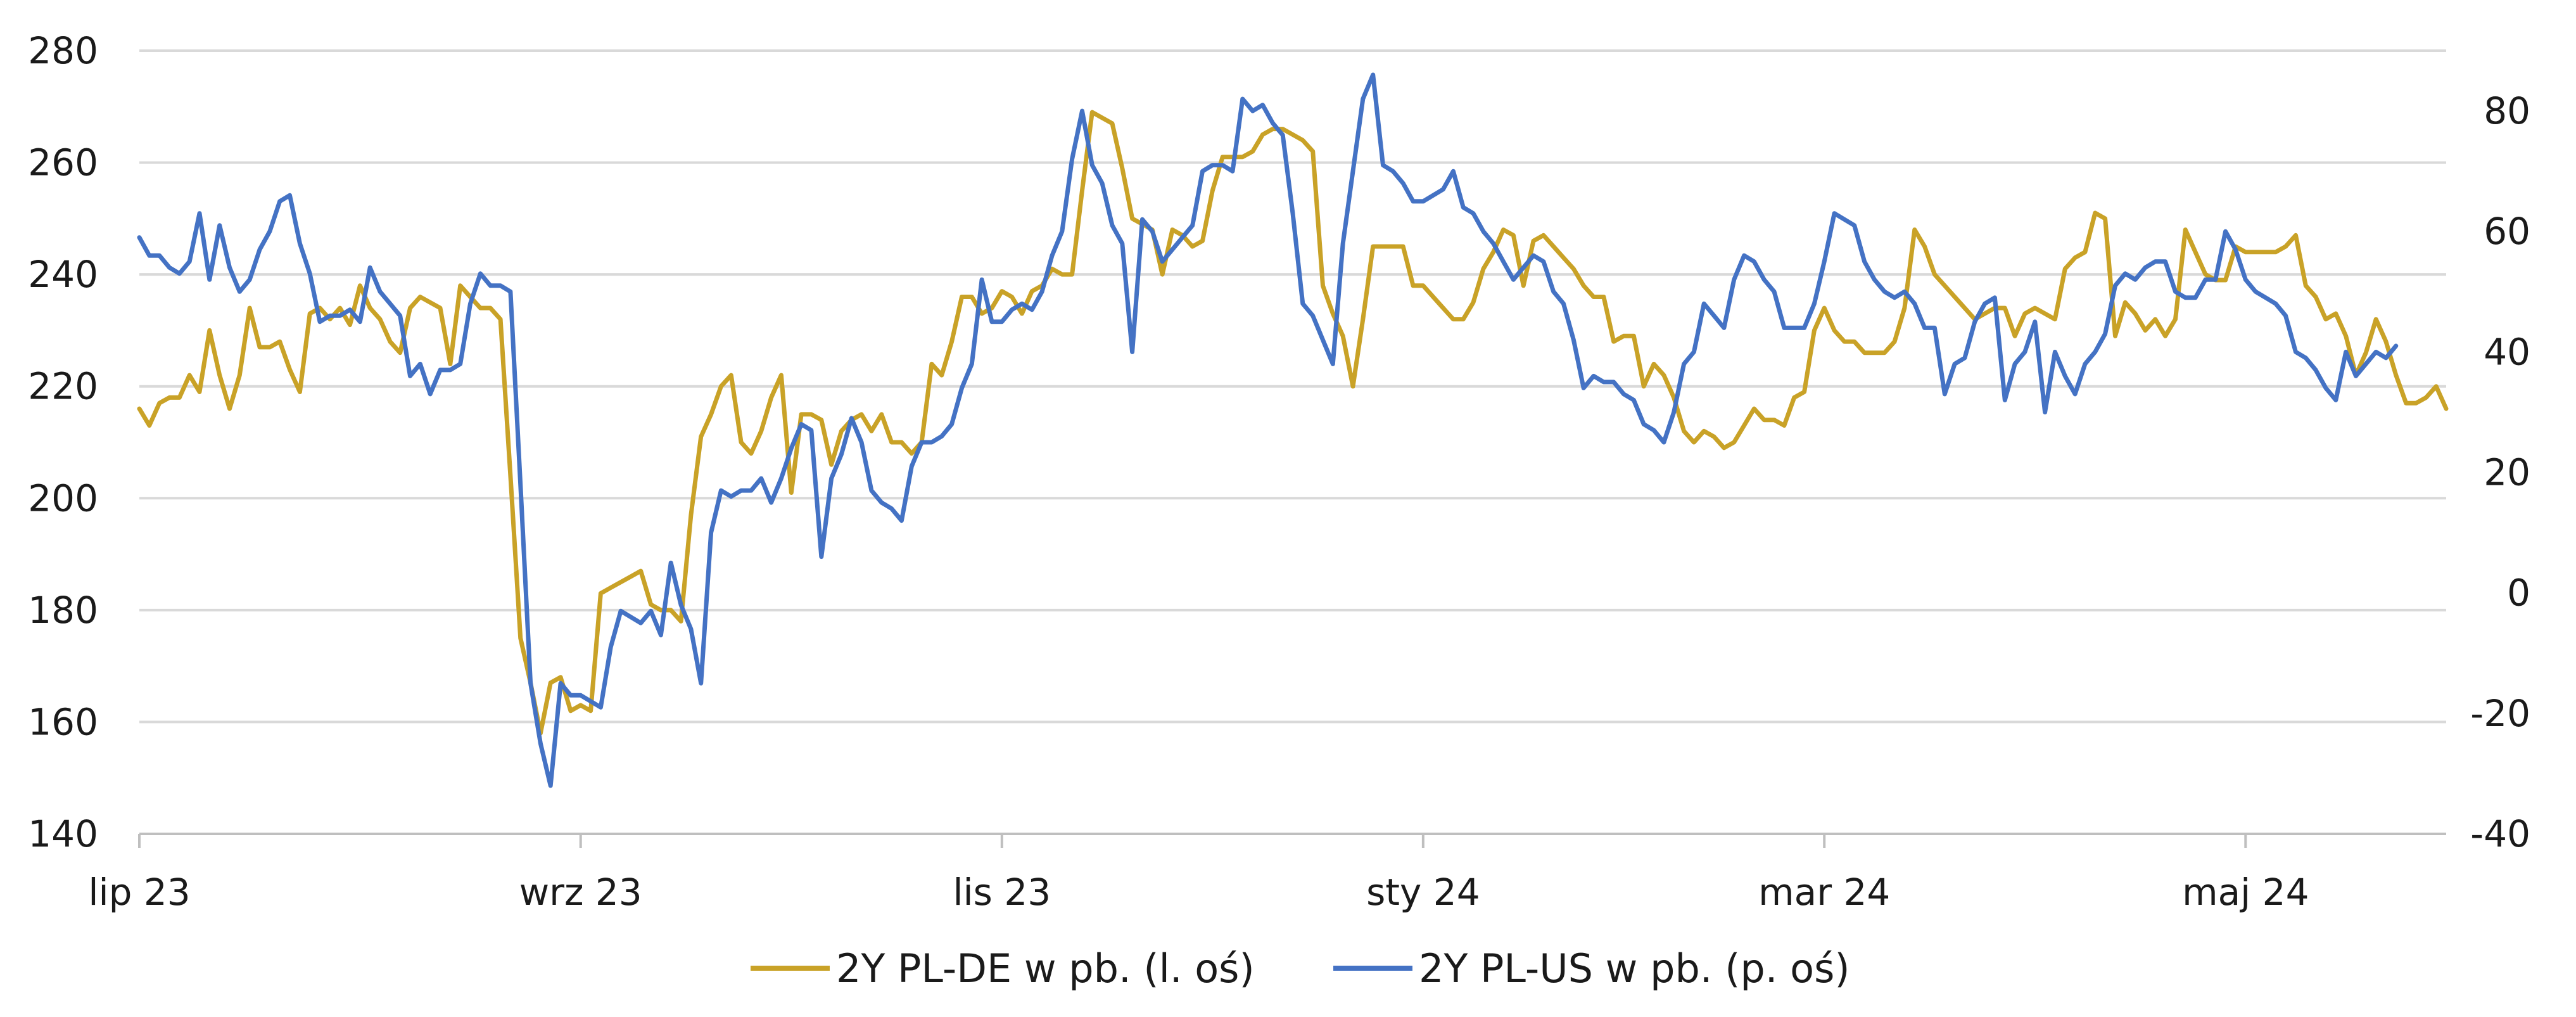 The height and width of the screenshot is (1017, 2576). What do you see at coordinates (2245, 893) in the screenshot?
I see `x-axis-tick-label: maj 24` at bounding box center [2245, 893].